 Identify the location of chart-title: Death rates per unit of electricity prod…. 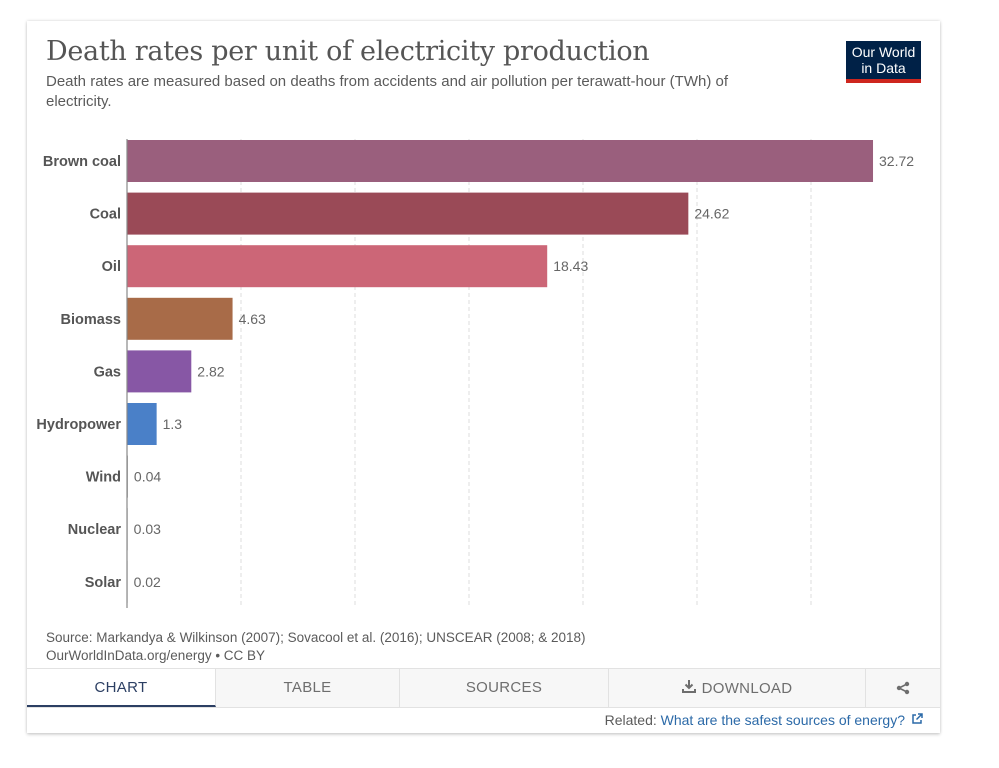
(348, 51).